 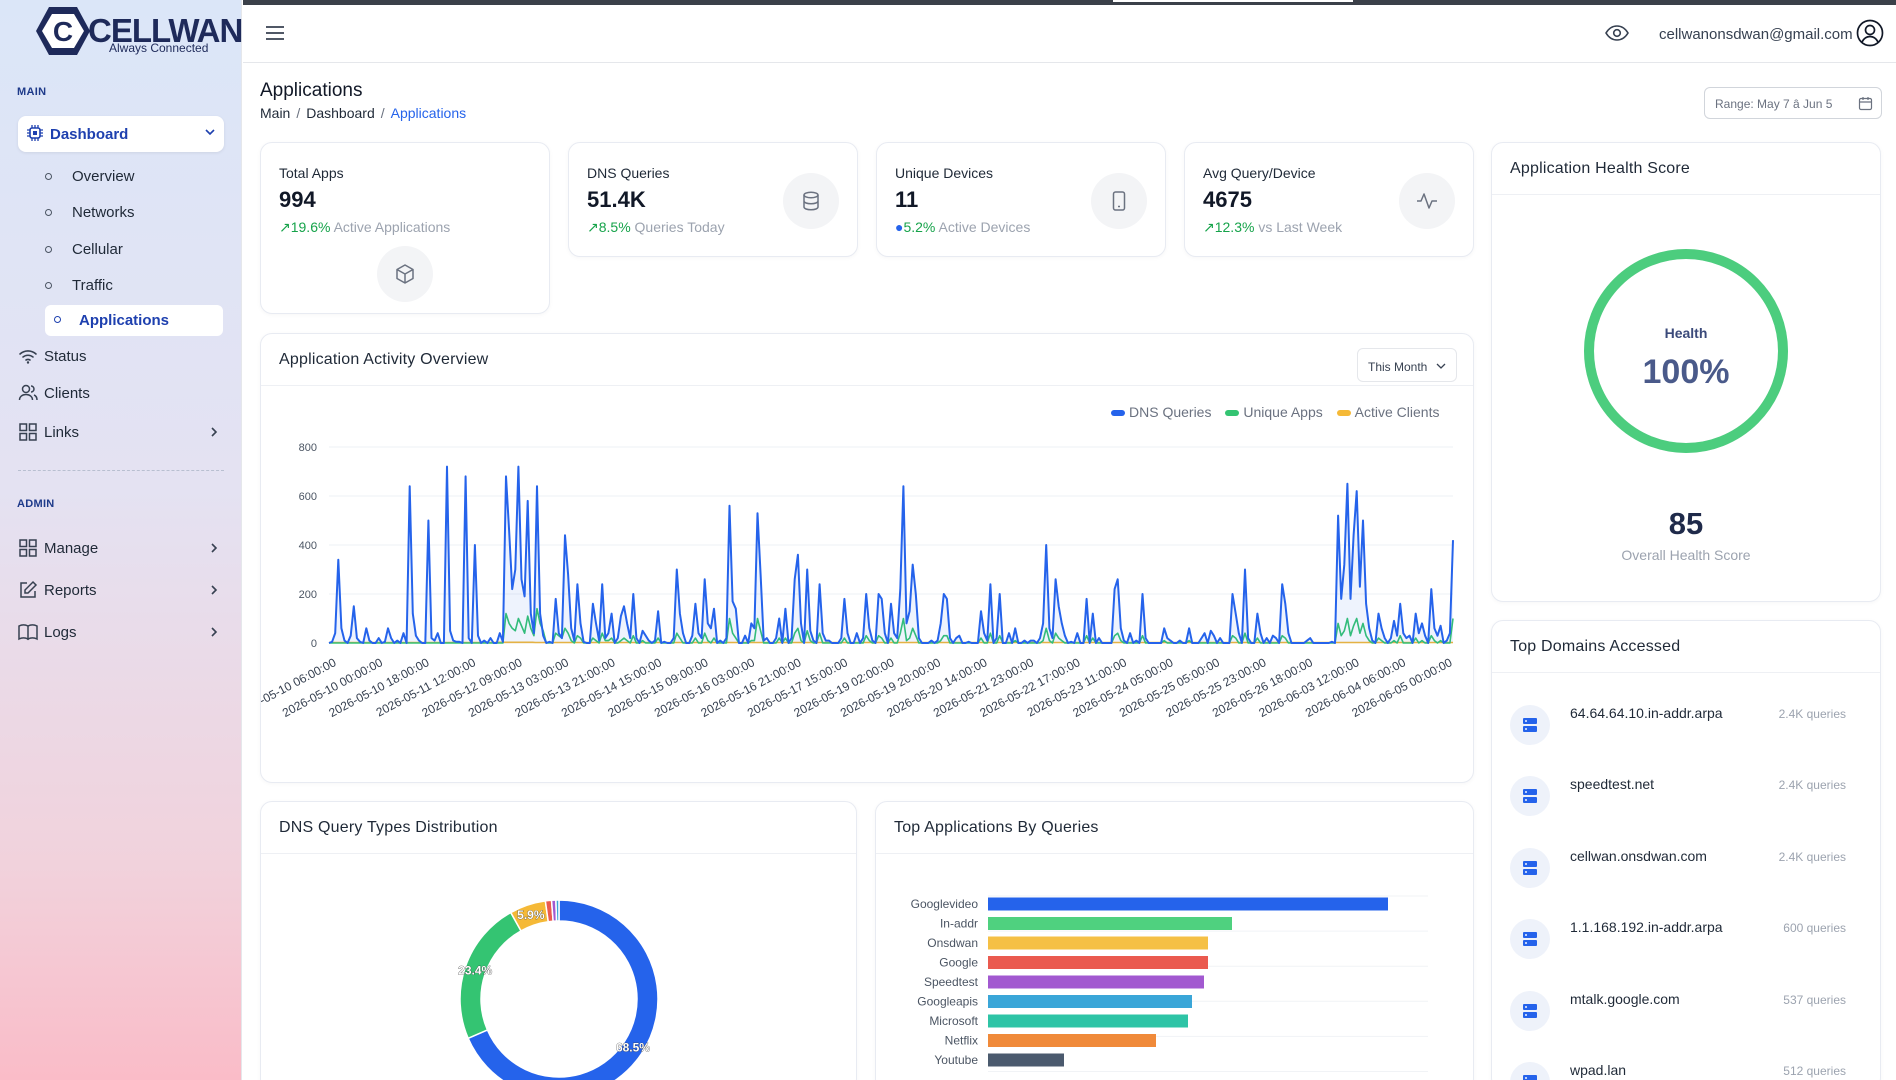 I want to click on domain-row: 64.64.64.10.in-addr.arpa 2.4K queries, so click(x=1695, y=724).